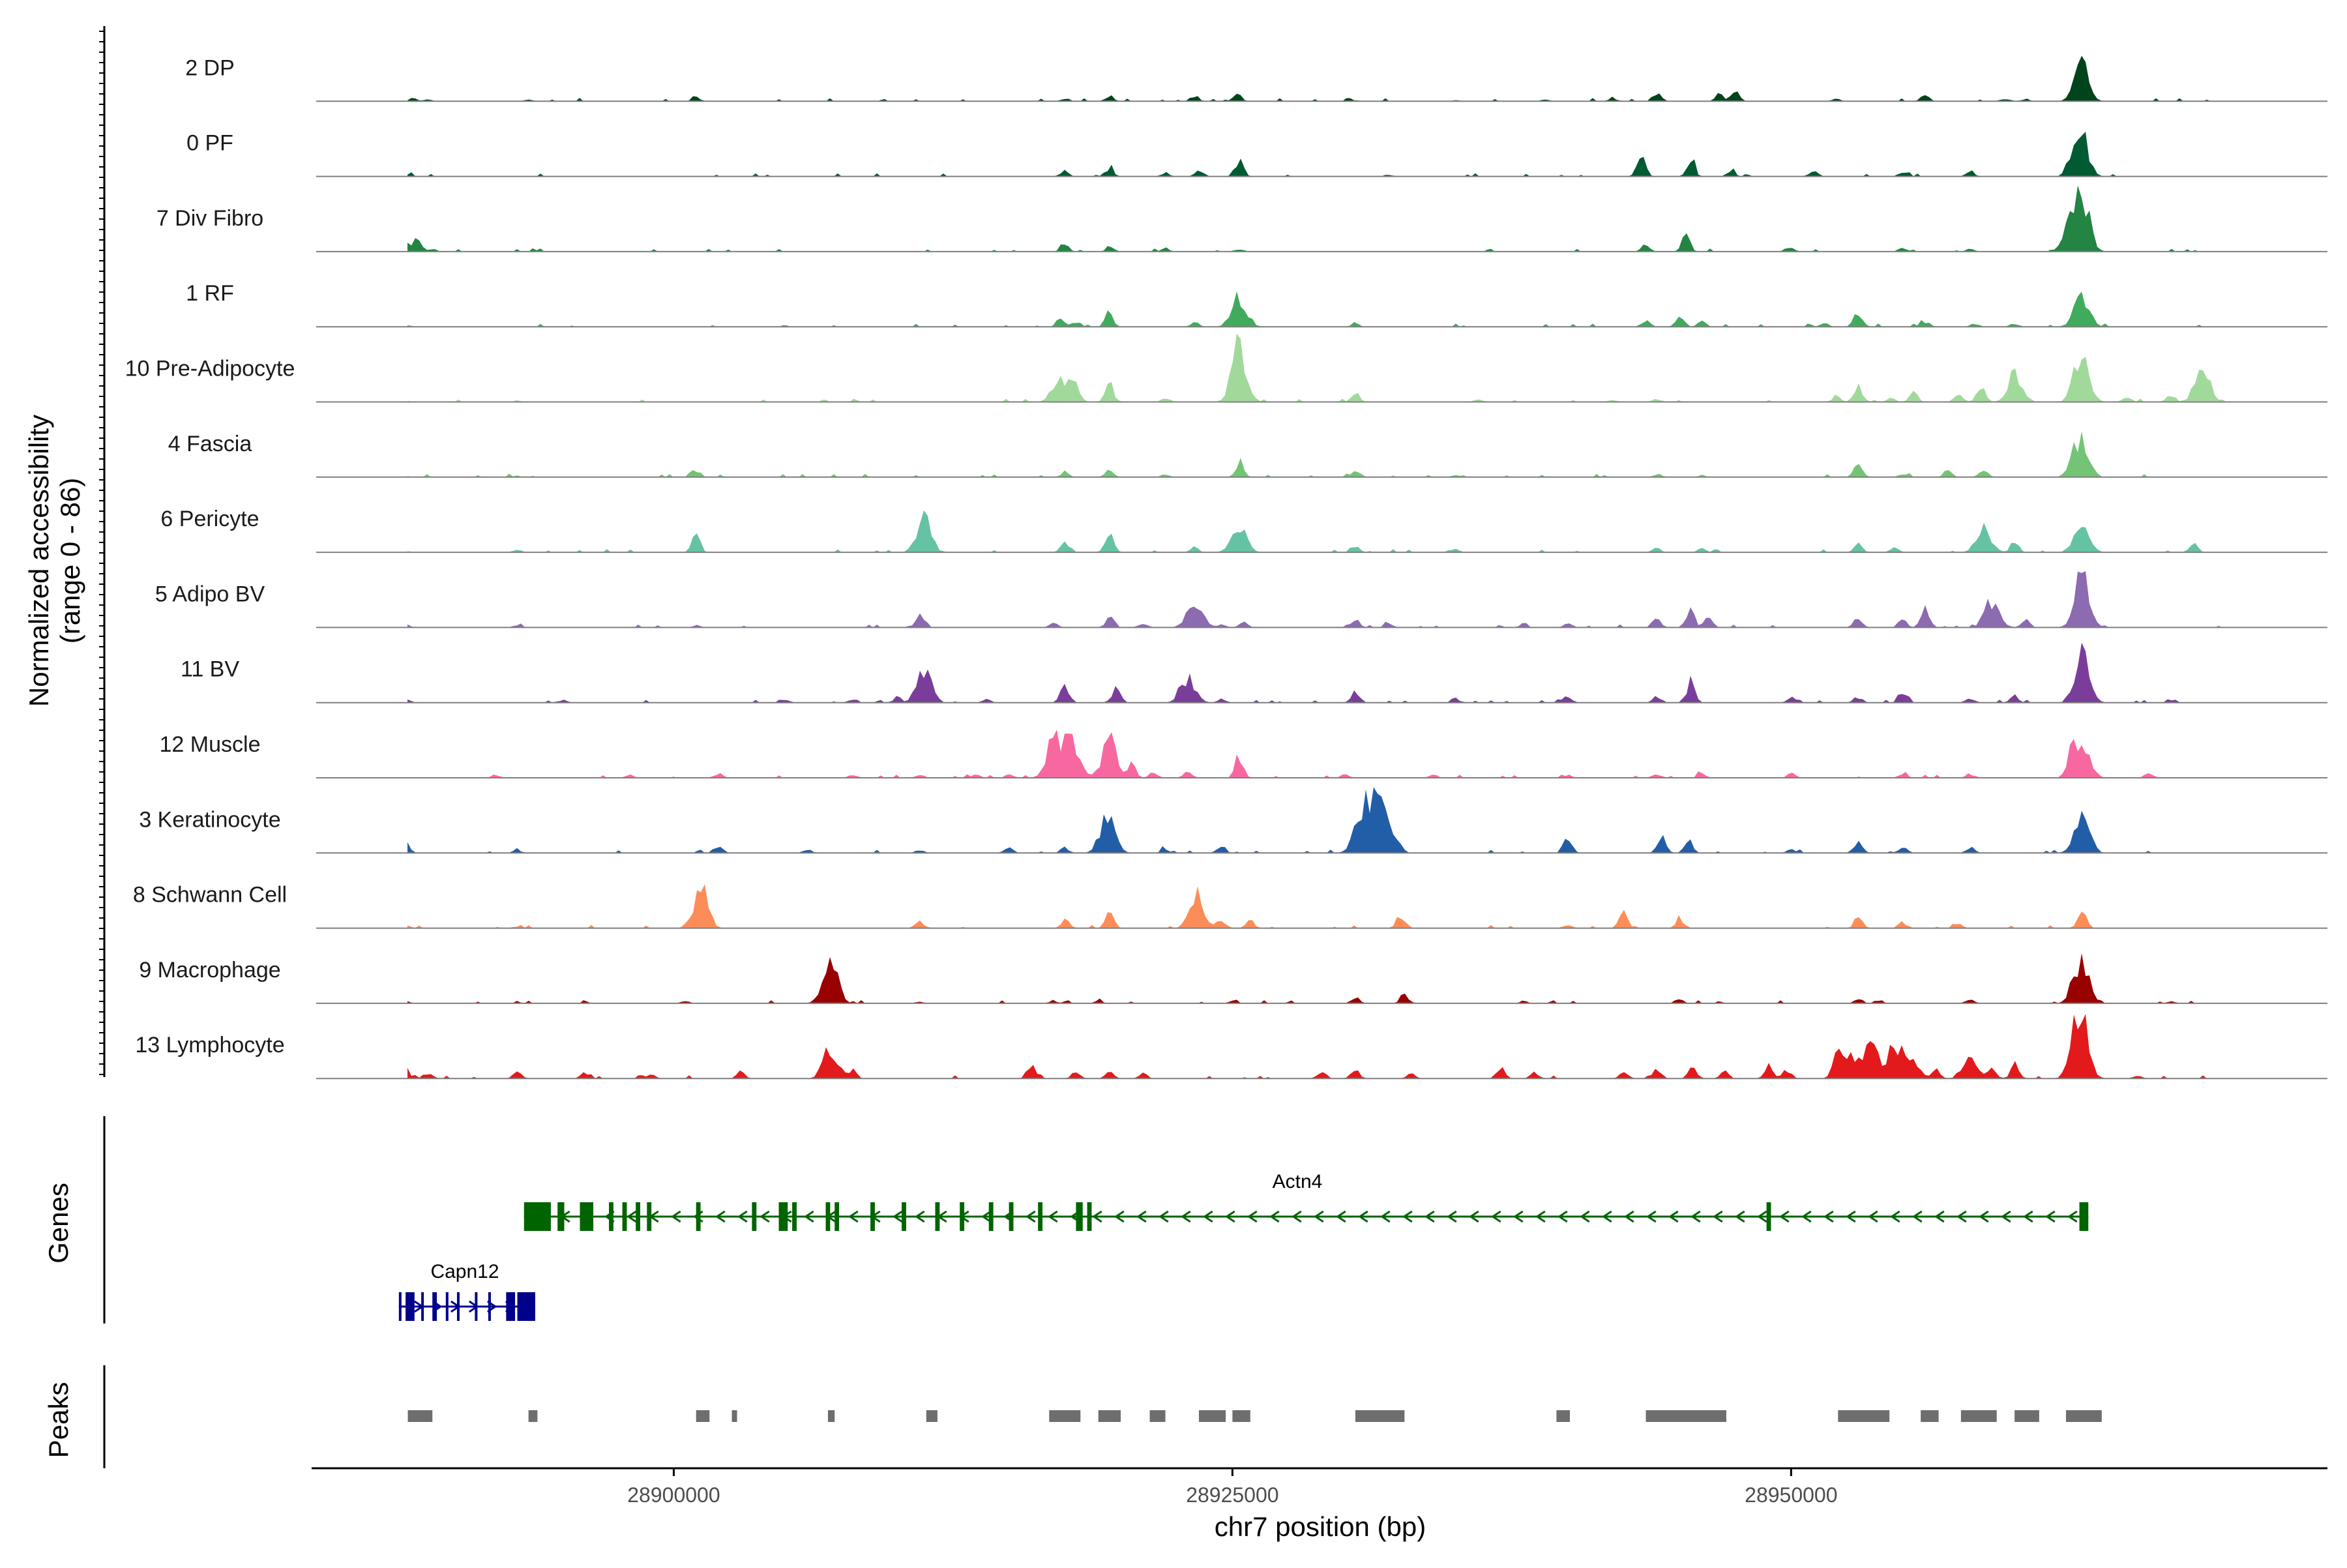 Image resolution: width=2347 pixels, height=1568 pixels. What do you see at coordinates (210, 745) in the screenshot?
I see `track-label: 12 Muscle` at bounding box center [210, 745].